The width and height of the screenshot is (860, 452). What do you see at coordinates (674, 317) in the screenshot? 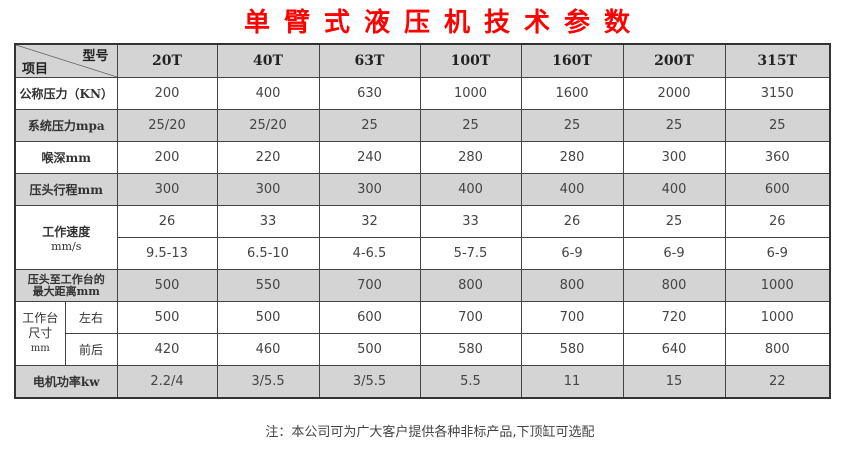
I see `cell: 720` at bounding box center [674, 317].